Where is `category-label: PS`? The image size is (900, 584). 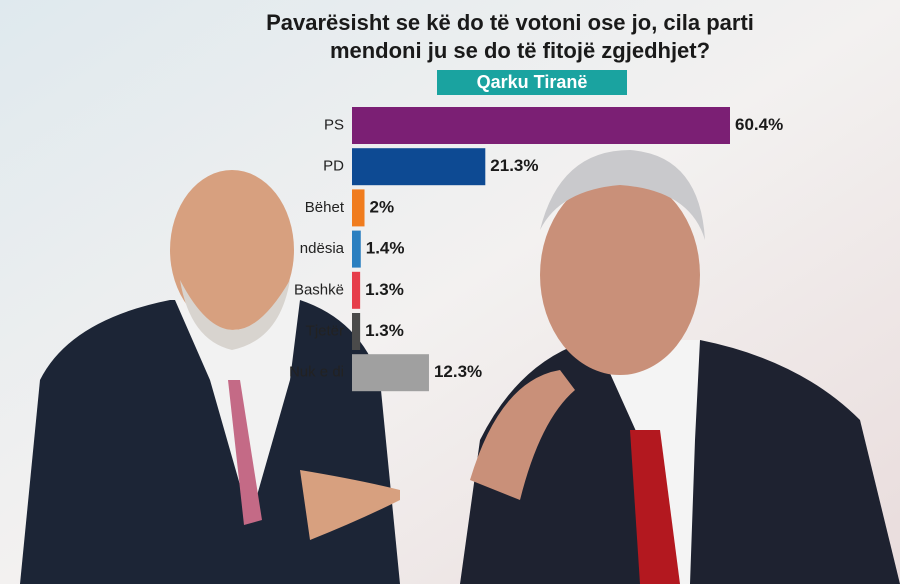
category-label: PS is located at coordinates (334, 124).